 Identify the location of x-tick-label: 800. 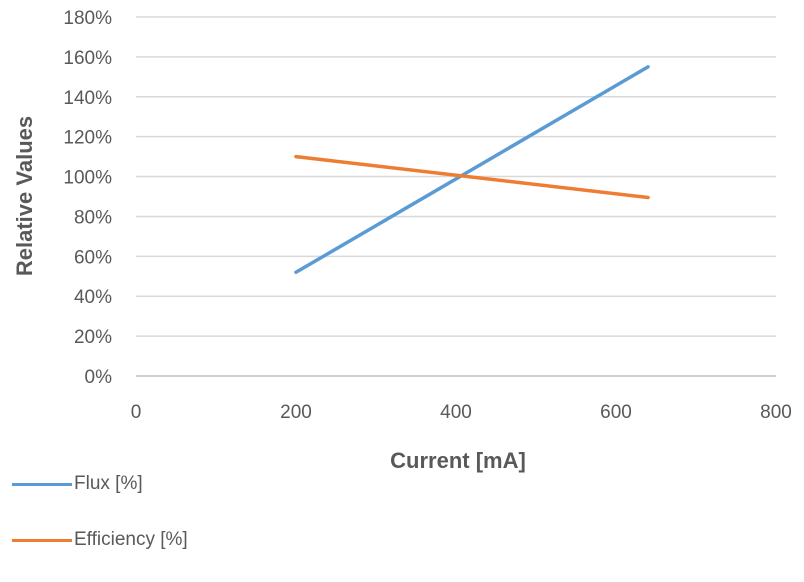
(776, 412).